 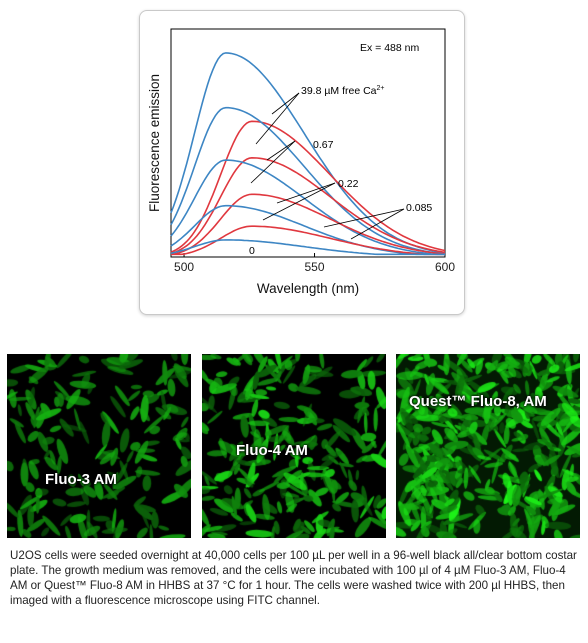 What do you see at coordinates (315, 267) in the screenshot?
I see `x-tick-label: 550` at bounding box center [315, 267].